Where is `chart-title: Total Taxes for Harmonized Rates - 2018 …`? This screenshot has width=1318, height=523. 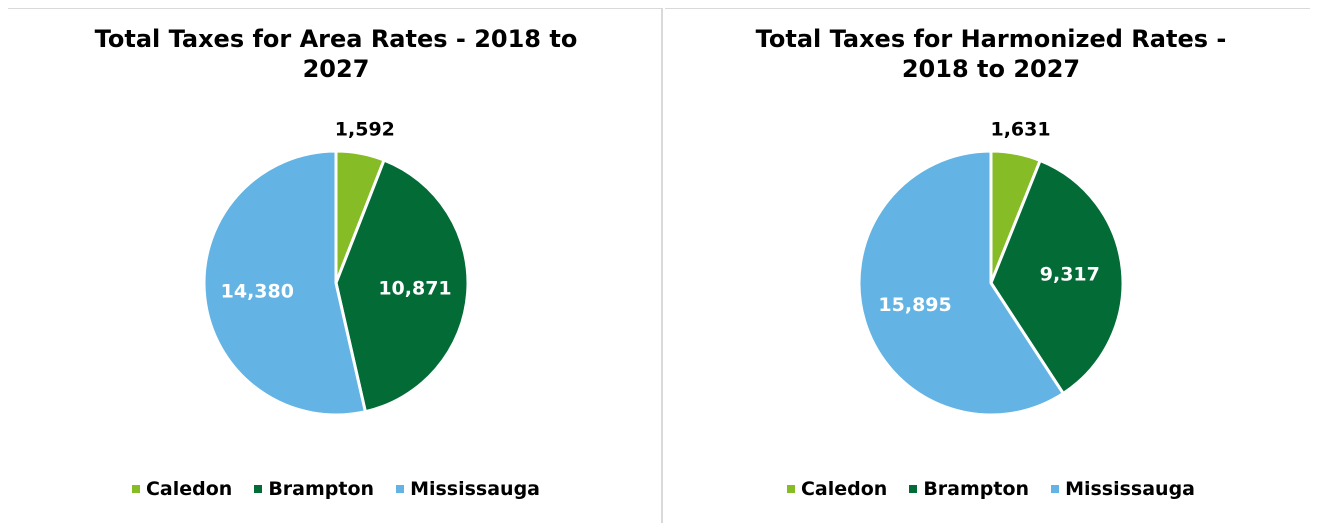
chart-title: Total Taxes for Harmonized Rates - 2018 … is located at coordinates (991, 54).